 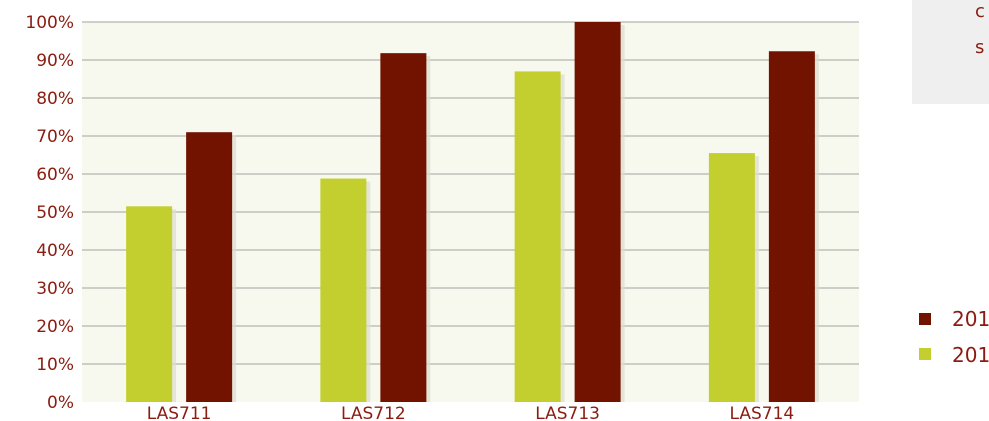 I want to click on bar-2014-LAS713, so click(x=537, y=237).